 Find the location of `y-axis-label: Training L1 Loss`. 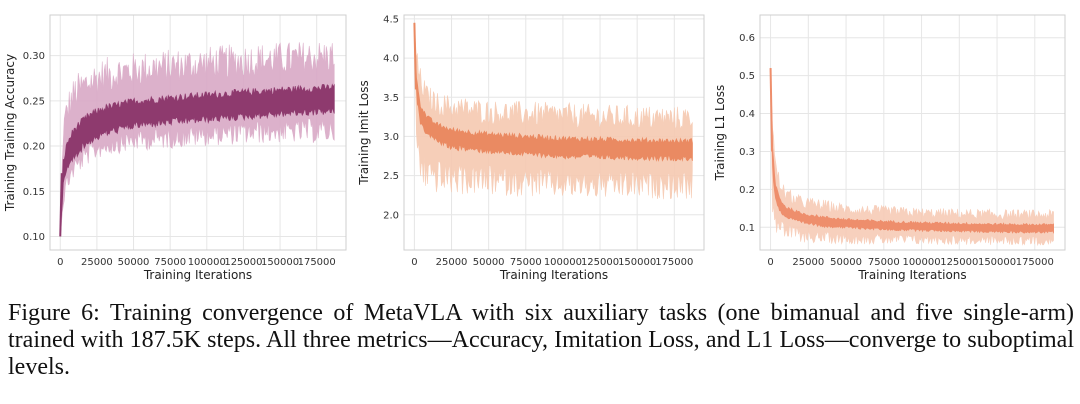

y-axis-label: Training L1 Loss is located at coordinates (720, 133).